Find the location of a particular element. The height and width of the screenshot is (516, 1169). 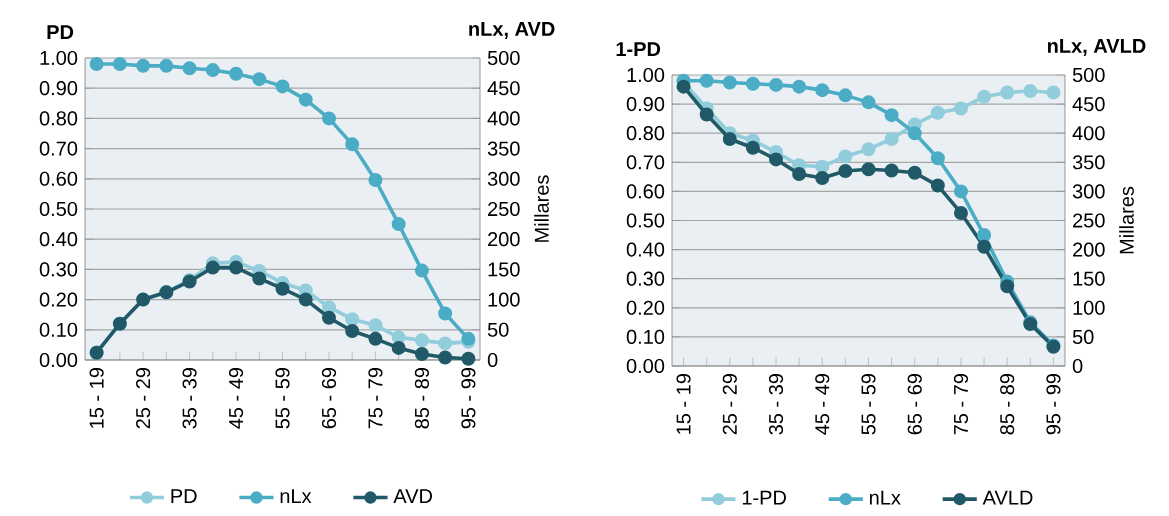

legend-label: 1-PD is located at coordinates (764, 498).